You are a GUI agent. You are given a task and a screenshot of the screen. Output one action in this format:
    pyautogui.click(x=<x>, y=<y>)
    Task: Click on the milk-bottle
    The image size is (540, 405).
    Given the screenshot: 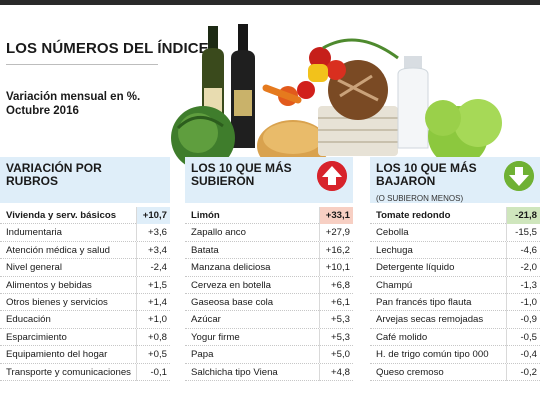 What is the action you would take?
    pyautogui.click(x=413, y=102)
    